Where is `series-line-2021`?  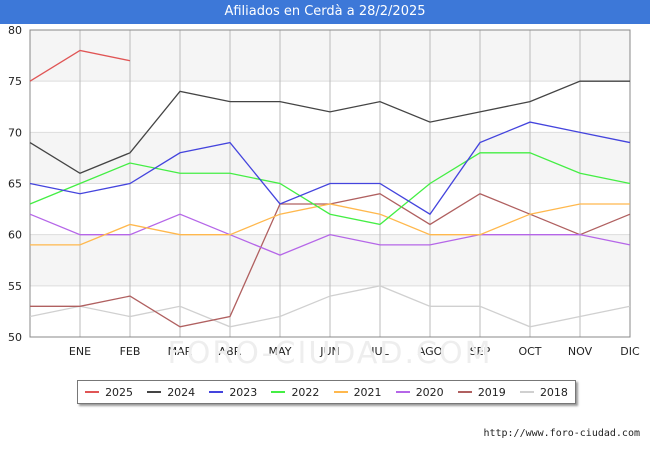 series-line-2021 is located at coordinates (330, 224).